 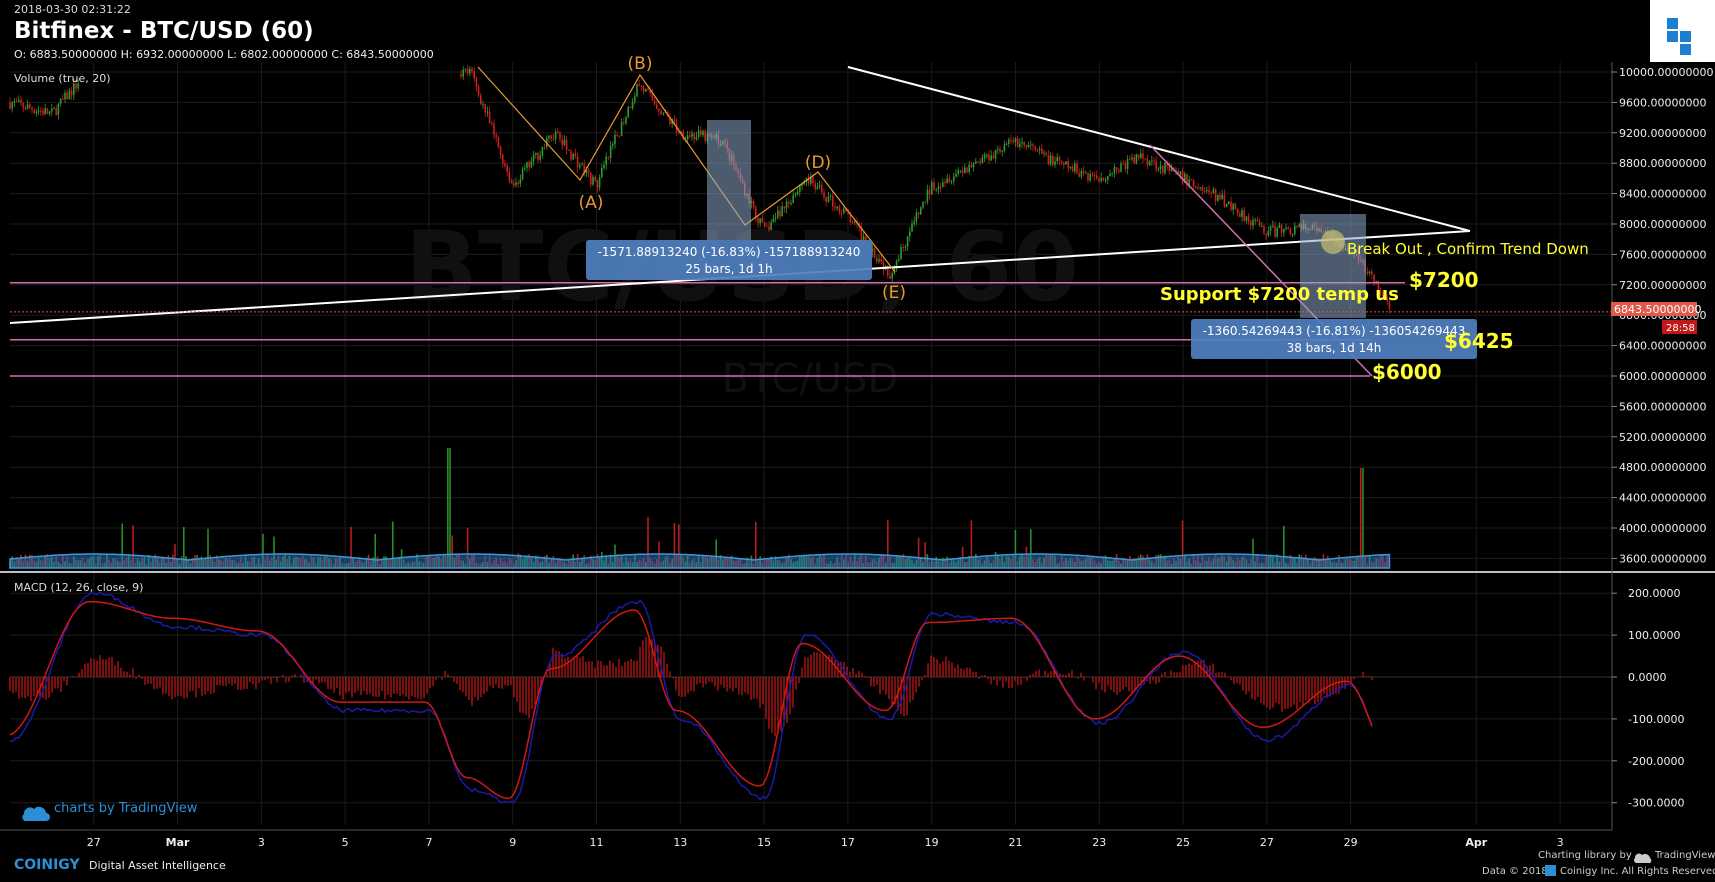 I want to click on macd-axis-label: -200.0000, so click(x=1656, y=761).